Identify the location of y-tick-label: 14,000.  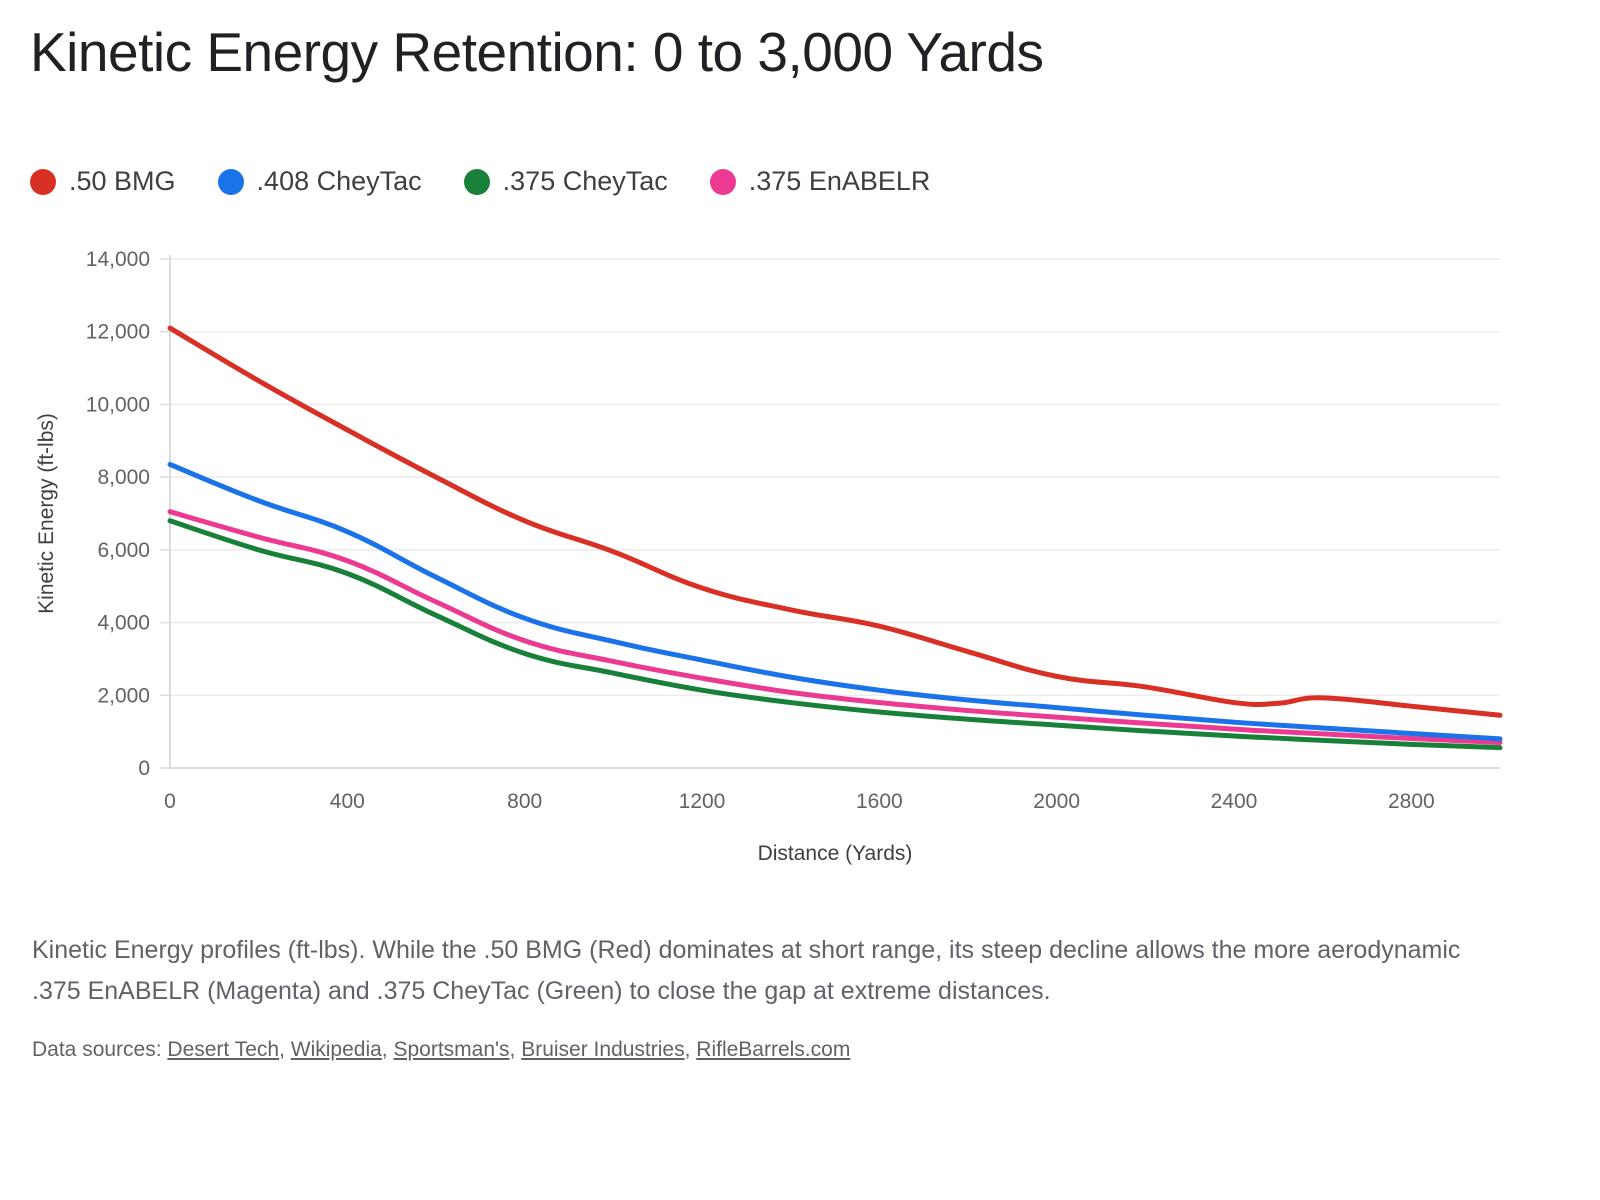
(118, 259).